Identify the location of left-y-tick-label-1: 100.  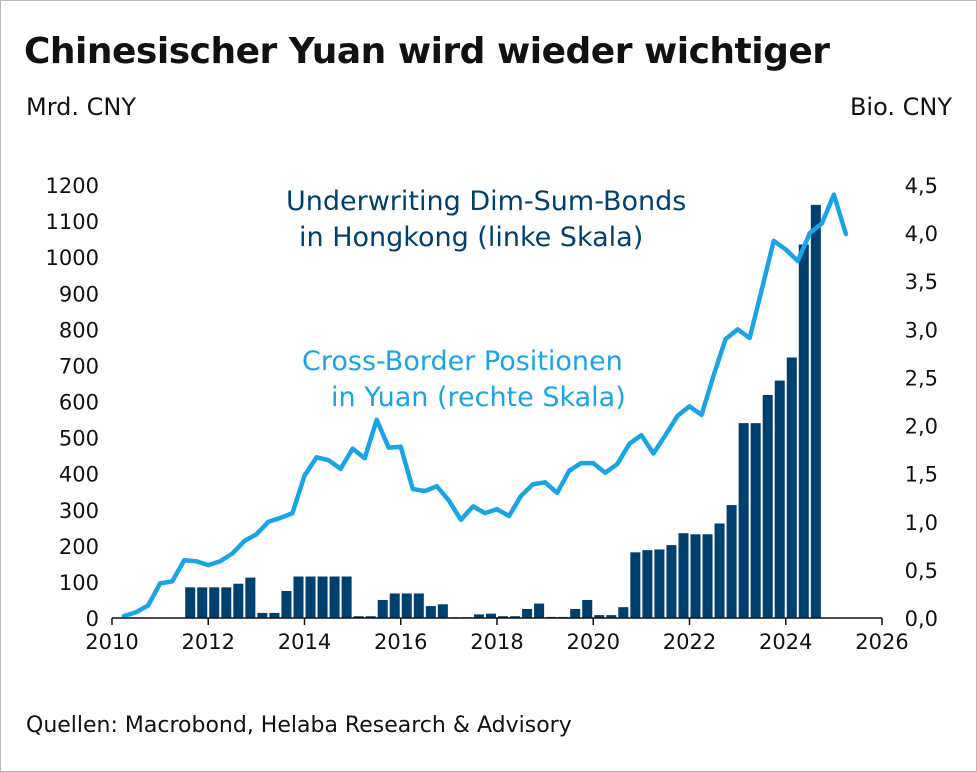
(79, 583).